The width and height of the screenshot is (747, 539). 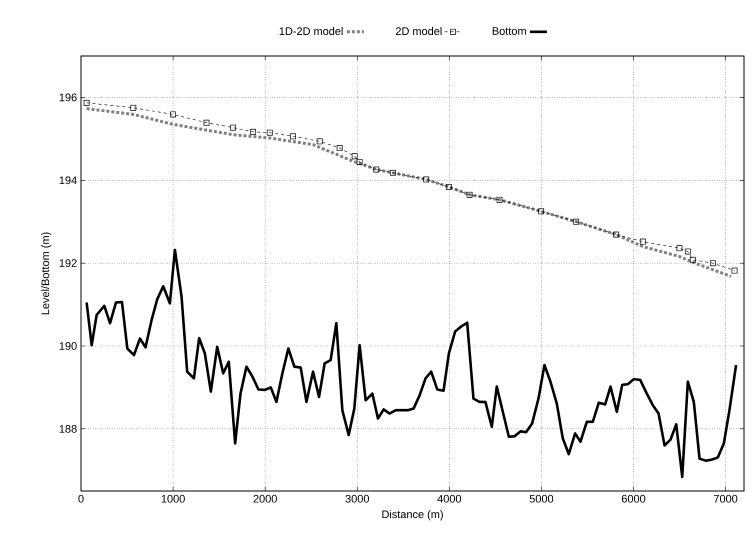 I want to click on y-tick-label: 196, so click(x=68, y=98).